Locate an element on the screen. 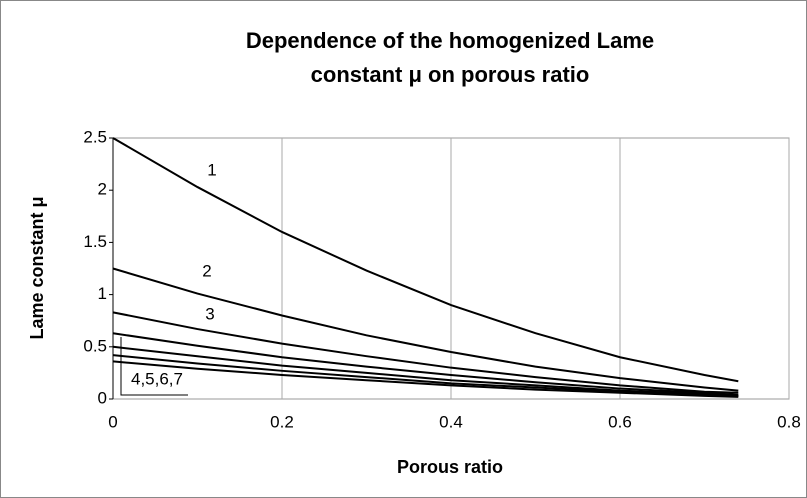 The height and width of the screenshot is (498, 807). chart-title: constant μ on porous ratio is located at coordinates (450, 74).